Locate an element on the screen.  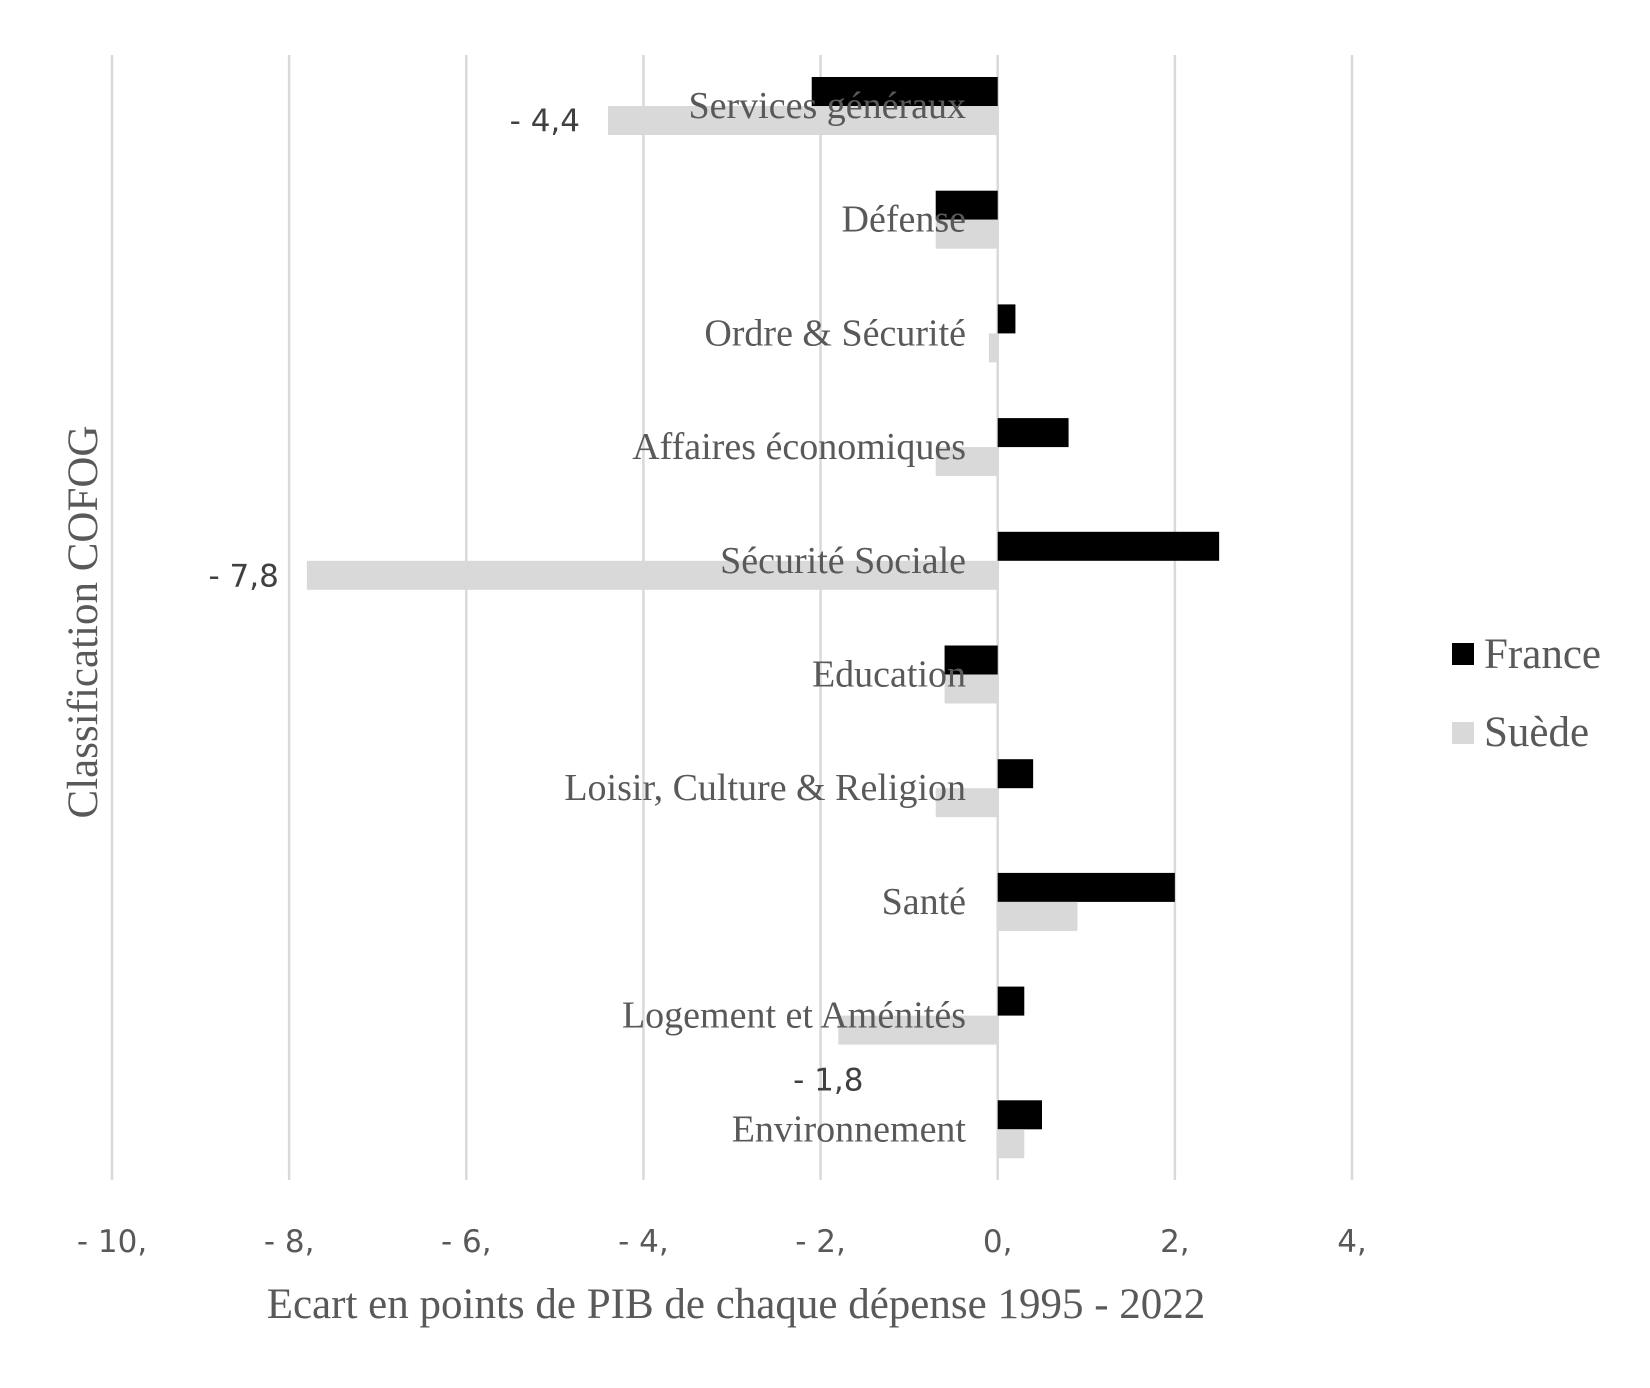
x-tick-label: - 2, is located at coordinates (820, 1242).